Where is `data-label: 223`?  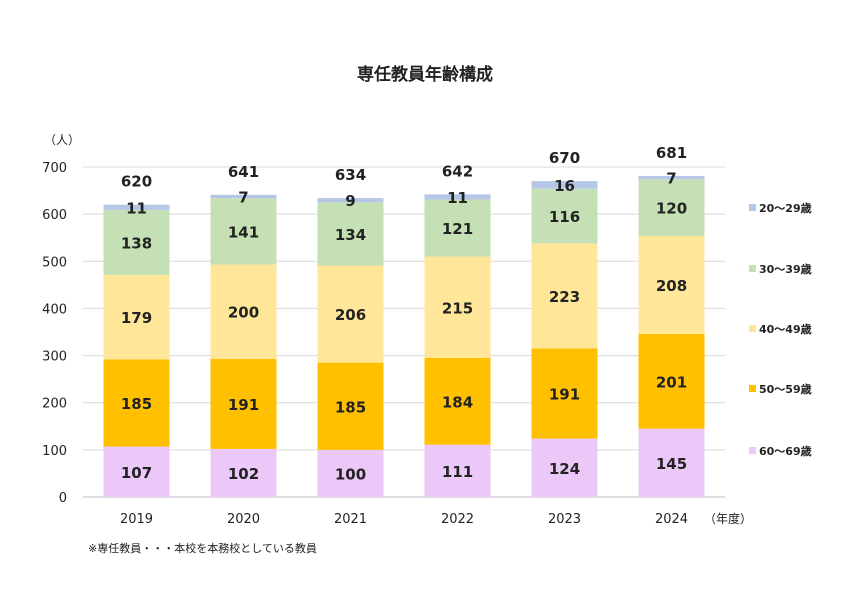
data-label: 223 is located at coordinates (564, 297).